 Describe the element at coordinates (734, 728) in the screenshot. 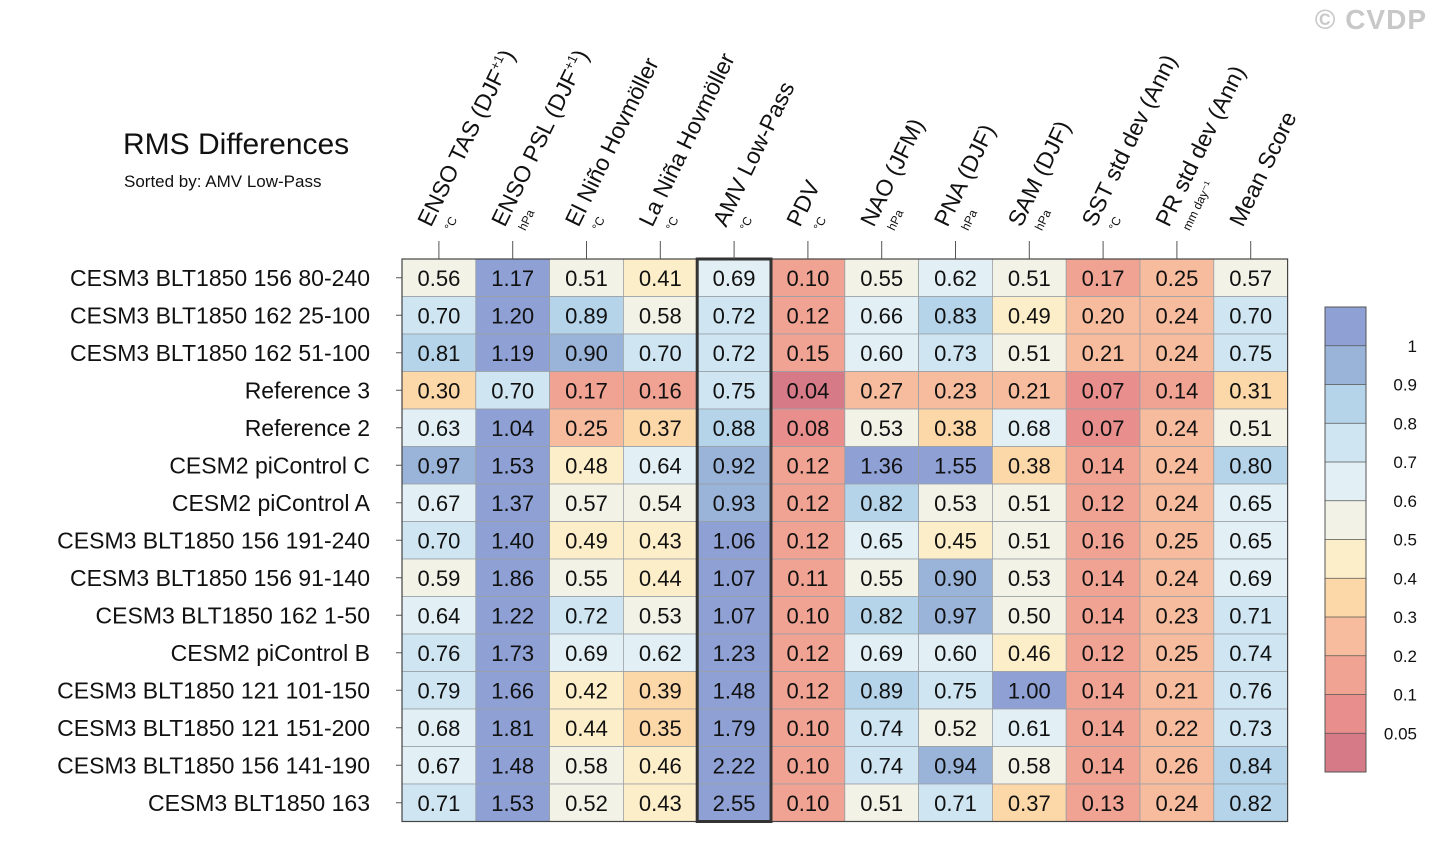

I see `cell-value: 1.79` at that location.